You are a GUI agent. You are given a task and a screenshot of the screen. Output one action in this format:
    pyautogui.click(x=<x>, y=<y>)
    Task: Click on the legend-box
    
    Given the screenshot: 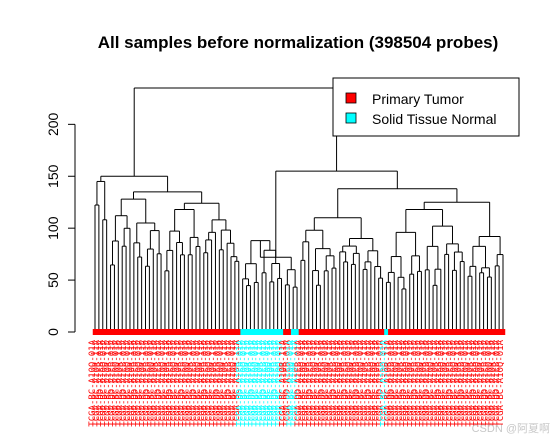 What is the action you would take?
    pyautogui.click(x=426, y=107)
    